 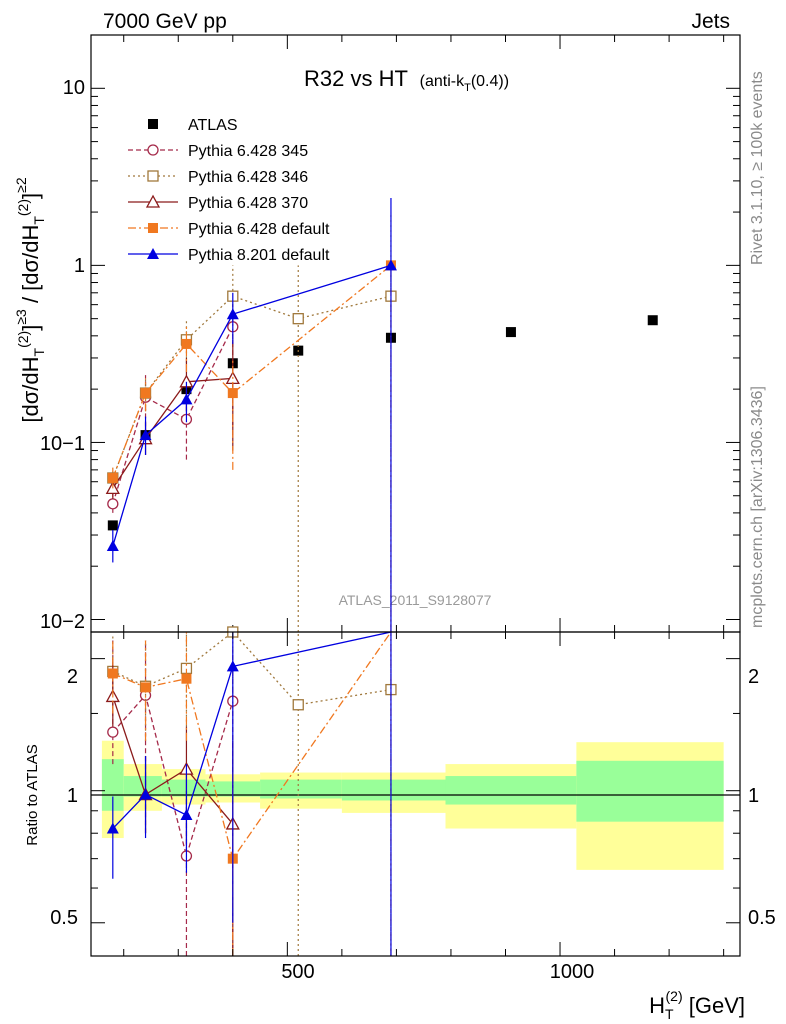 I want to click on main-y-axis-label: [dσ/dHT(2)]≥3 / [dσ/dHT(2)]≥2, so click(x=30, y=299).